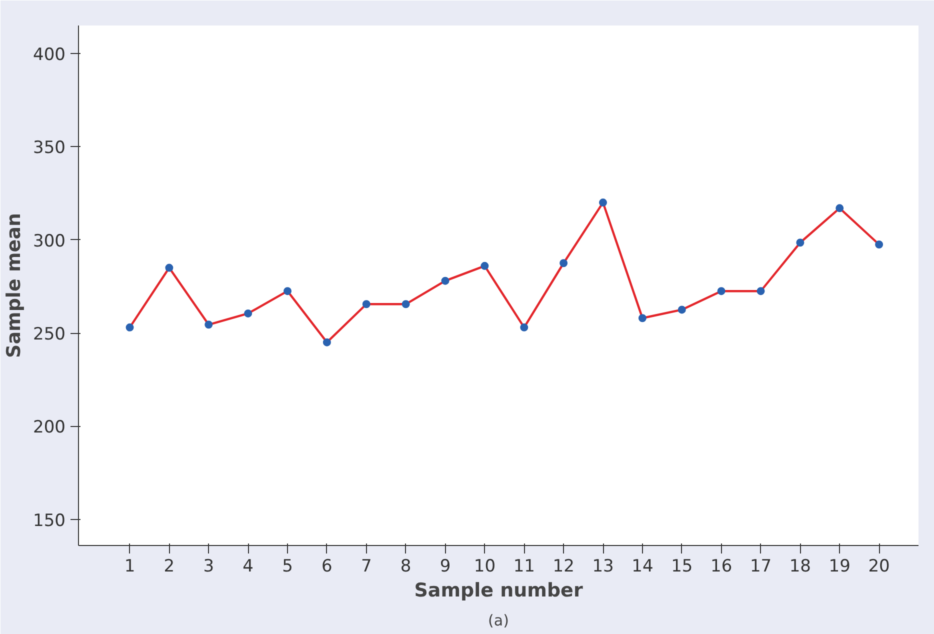 This screenshot has width=934, height=634. What do you see at coordinates (406, 566) in the screenshot?
I see `x-tick-label: 8` at bounding box center [406, 566].